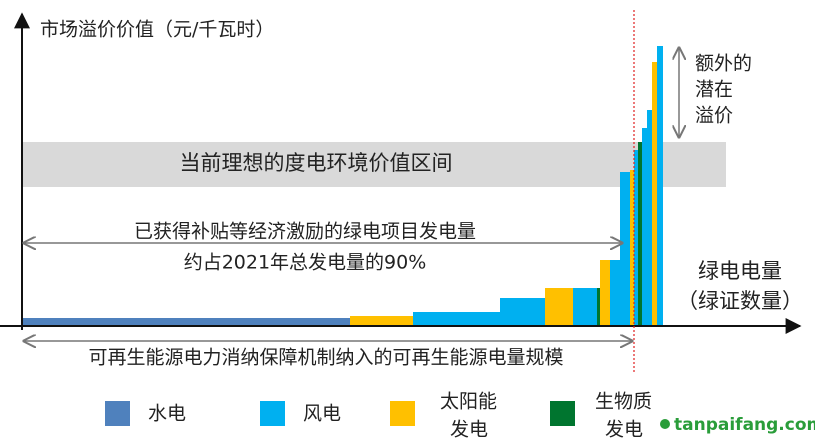 The height and width of the screenshot is (445, 815). Describe the element at coordinates (723, 64) in the screenshot. I see `premium-note: 额外的` at that location.